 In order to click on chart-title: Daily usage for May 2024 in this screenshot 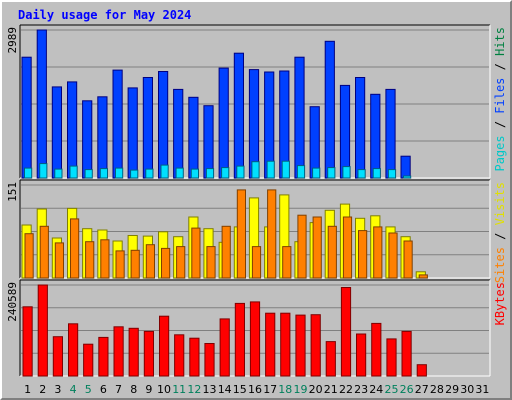, I will do `click(104, 15)`.